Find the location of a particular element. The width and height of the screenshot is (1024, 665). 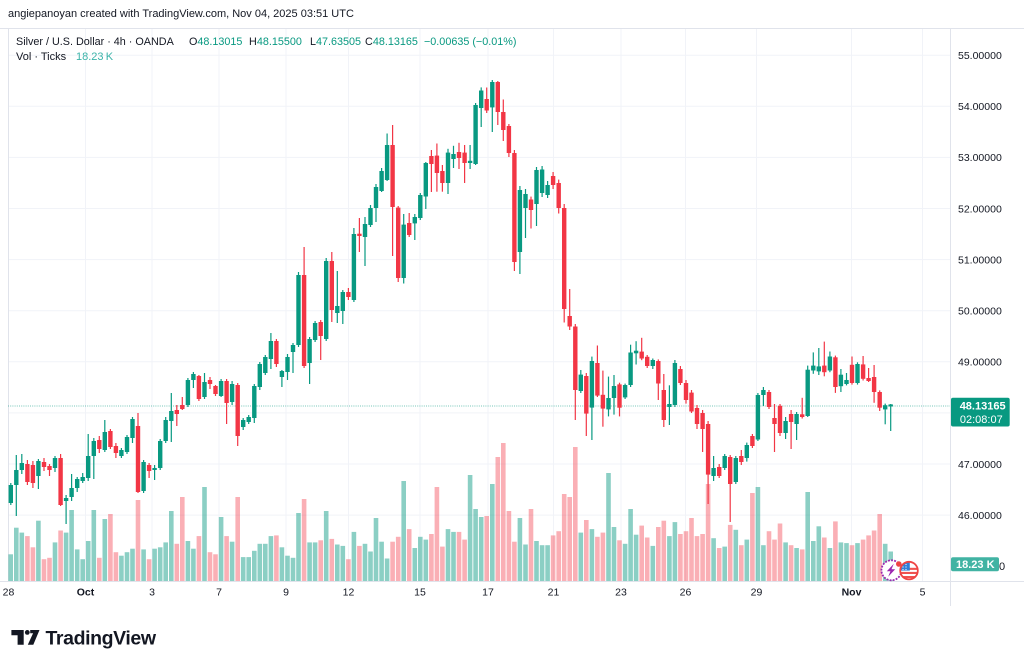

svg-text: L47.63505 is located at coordinates (335, 42).